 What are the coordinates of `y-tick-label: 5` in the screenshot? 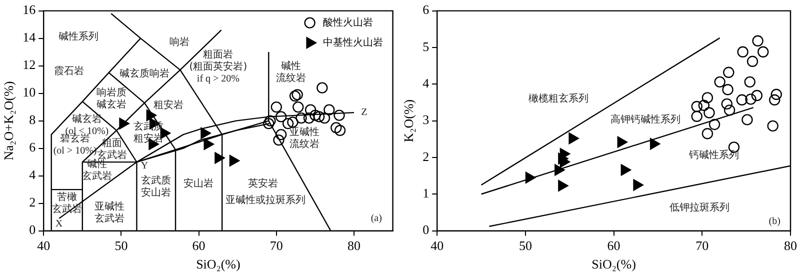 It's located at (426, 46).